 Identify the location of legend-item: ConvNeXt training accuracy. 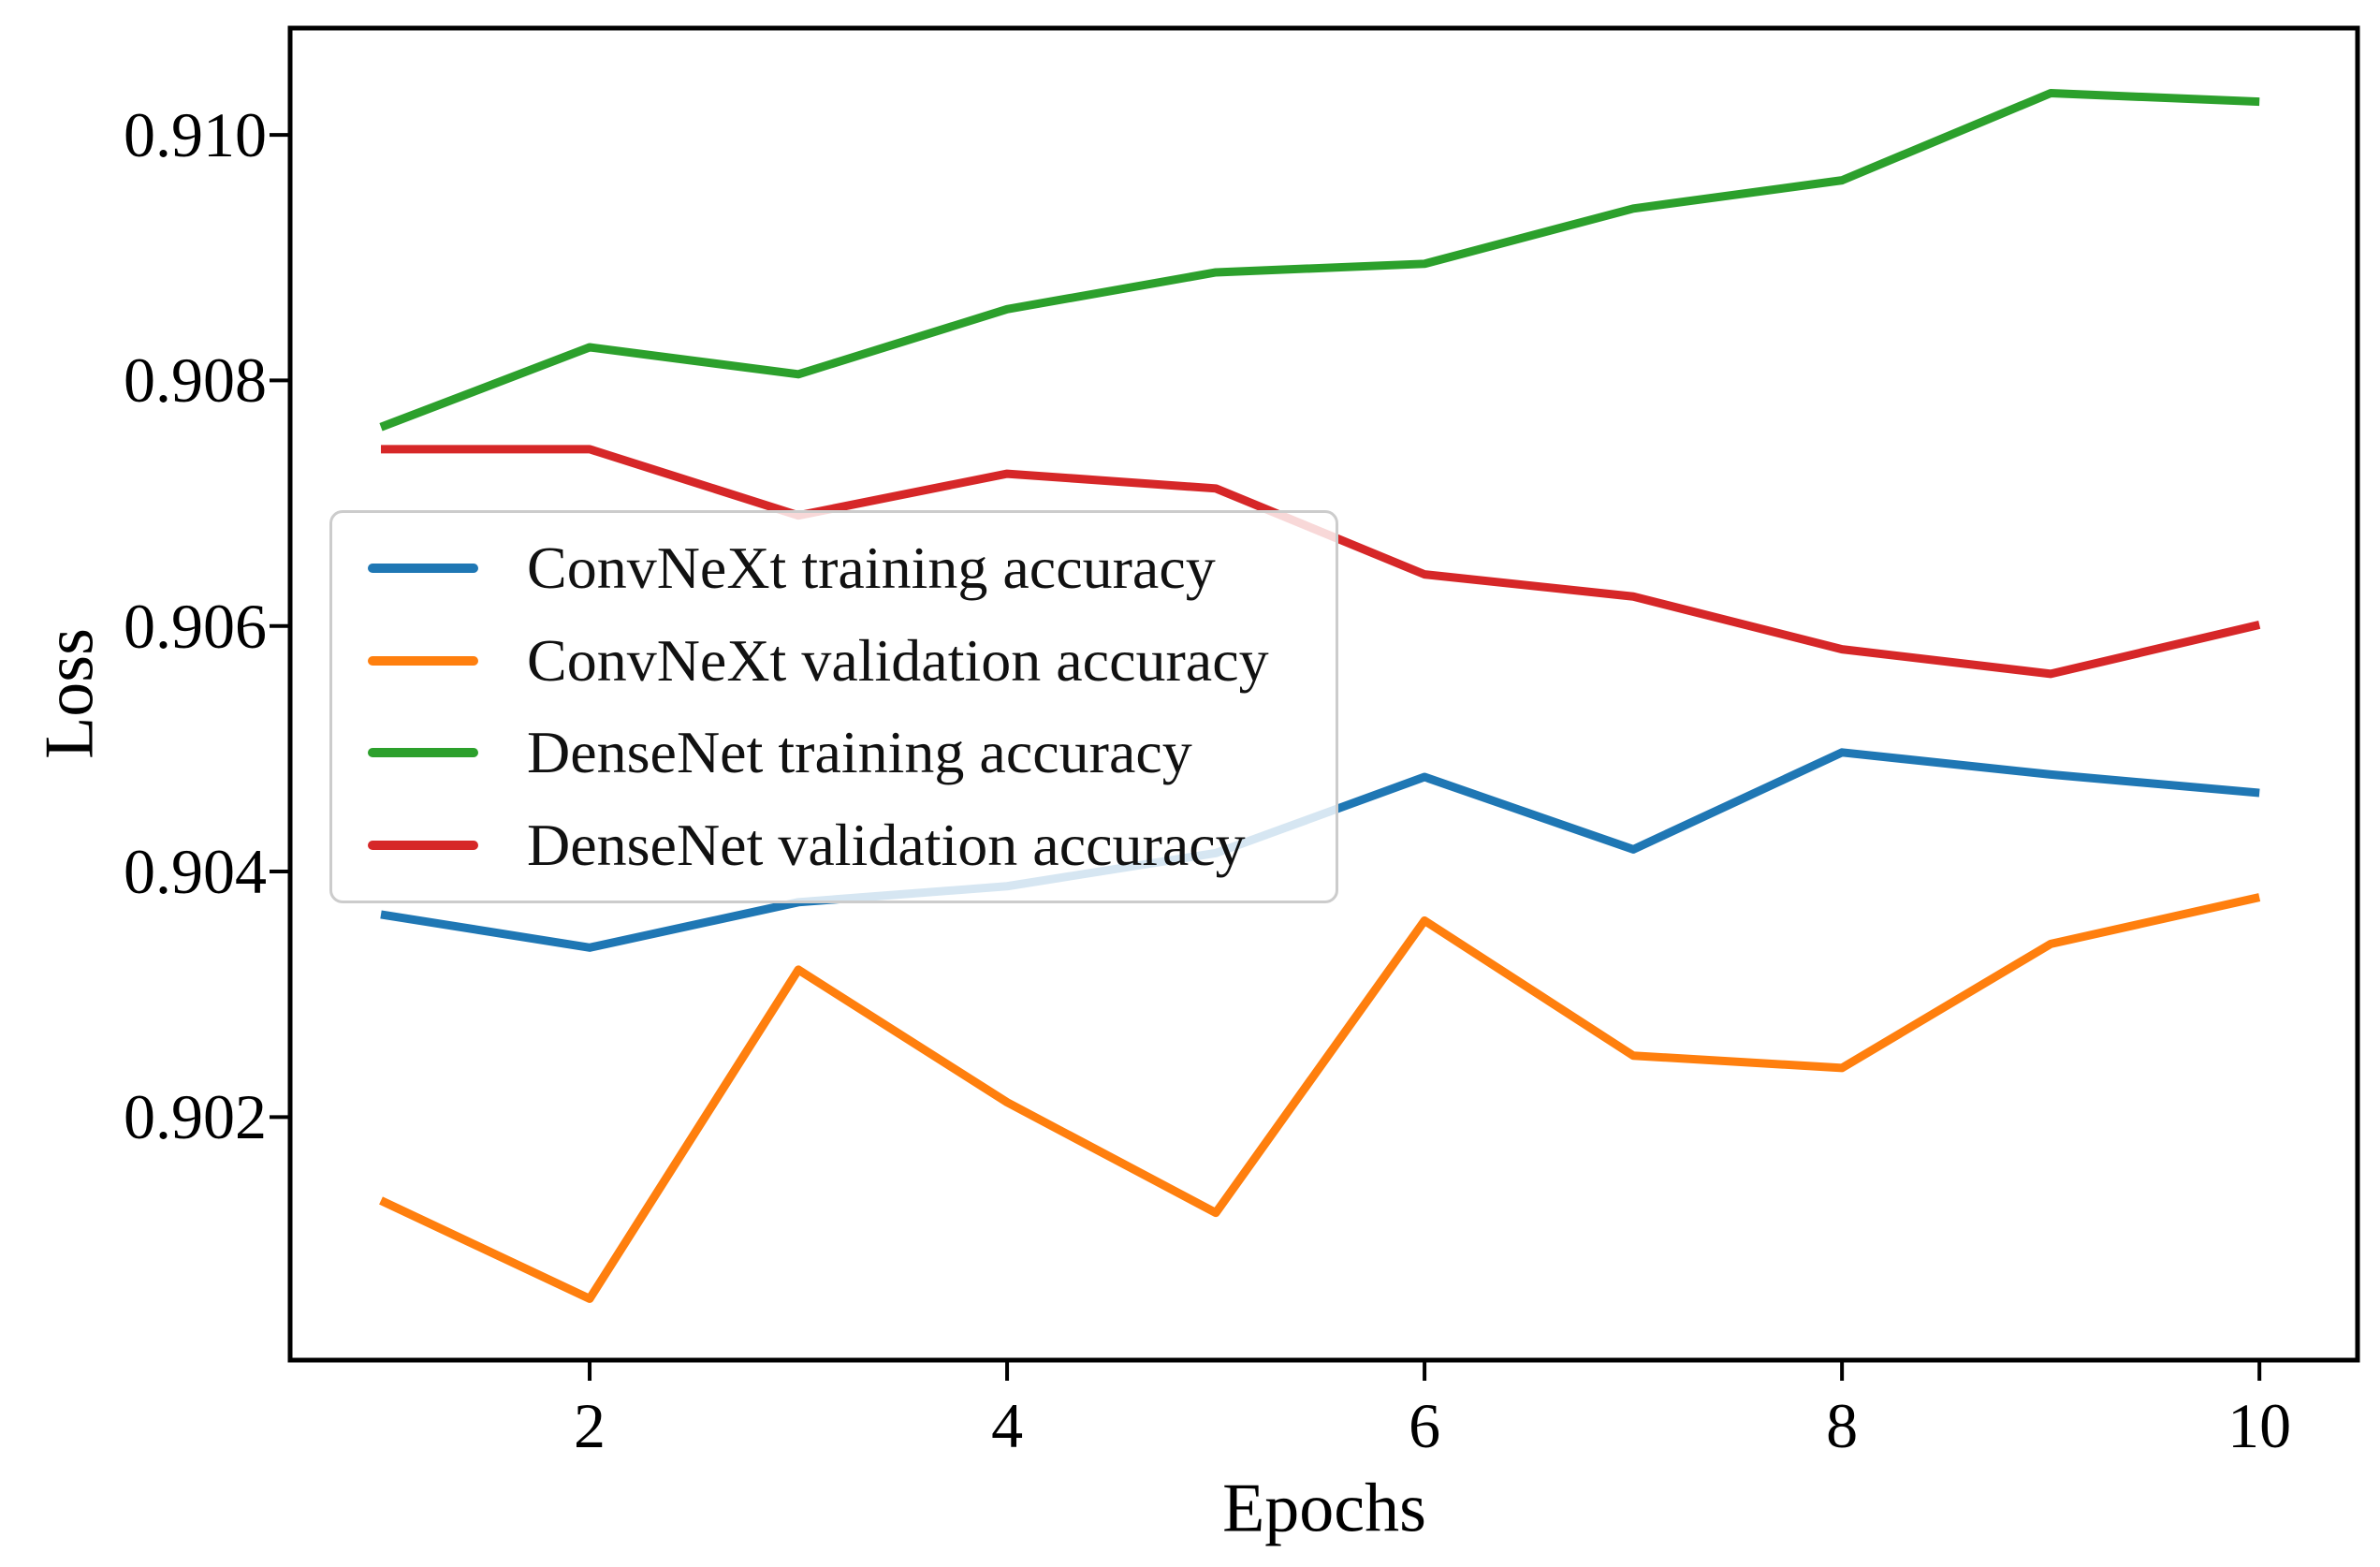
(834, 568).